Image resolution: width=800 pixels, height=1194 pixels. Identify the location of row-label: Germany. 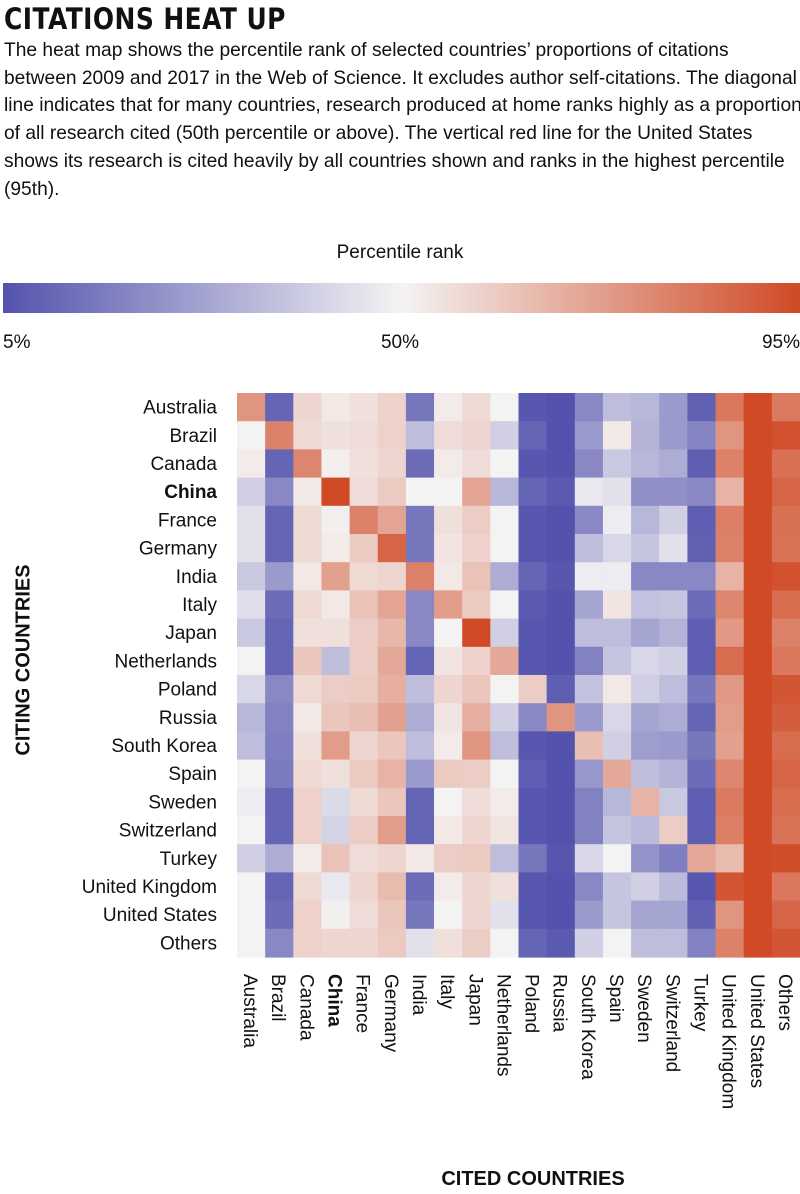
(178, 549).